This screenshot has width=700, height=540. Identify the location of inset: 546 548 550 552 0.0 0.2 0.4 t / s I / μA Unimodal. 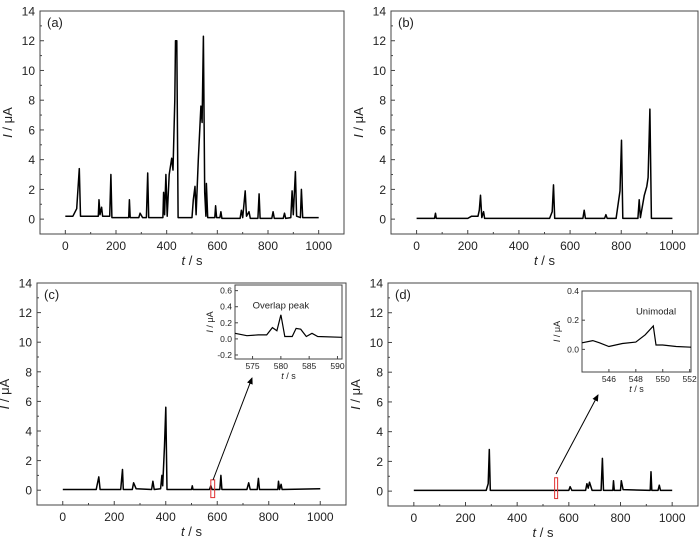
(624, 340).